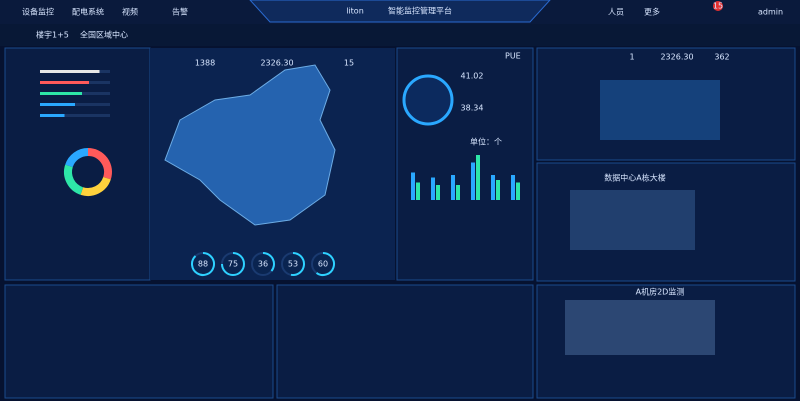  What do you see at coordinates (660, 292) in the screenshot?
I see `room-title: A机房2D监测` at bounding box center [660, 292].